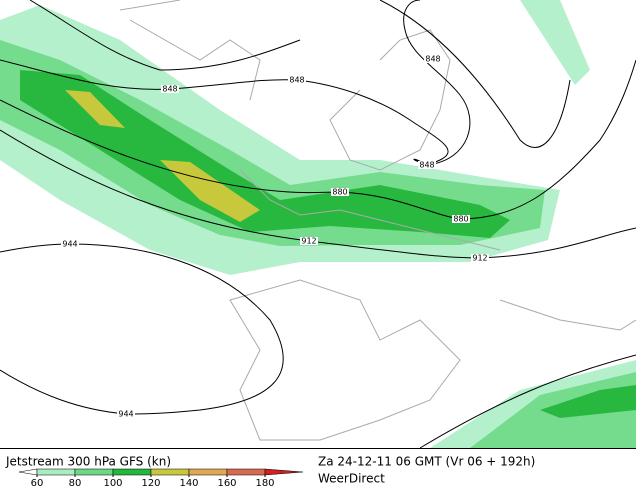 Image resolution: width=636 pixels, height=489 pixels. I want to click on footer, so click(318, 468).